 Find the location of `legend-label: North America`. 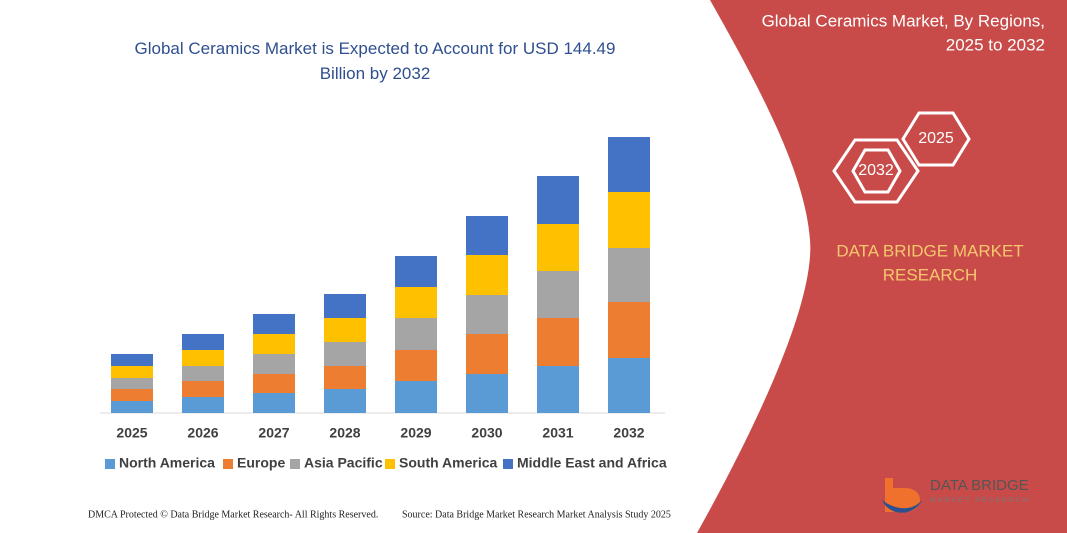

legend-label: North America is located at coordinates (167, 463).